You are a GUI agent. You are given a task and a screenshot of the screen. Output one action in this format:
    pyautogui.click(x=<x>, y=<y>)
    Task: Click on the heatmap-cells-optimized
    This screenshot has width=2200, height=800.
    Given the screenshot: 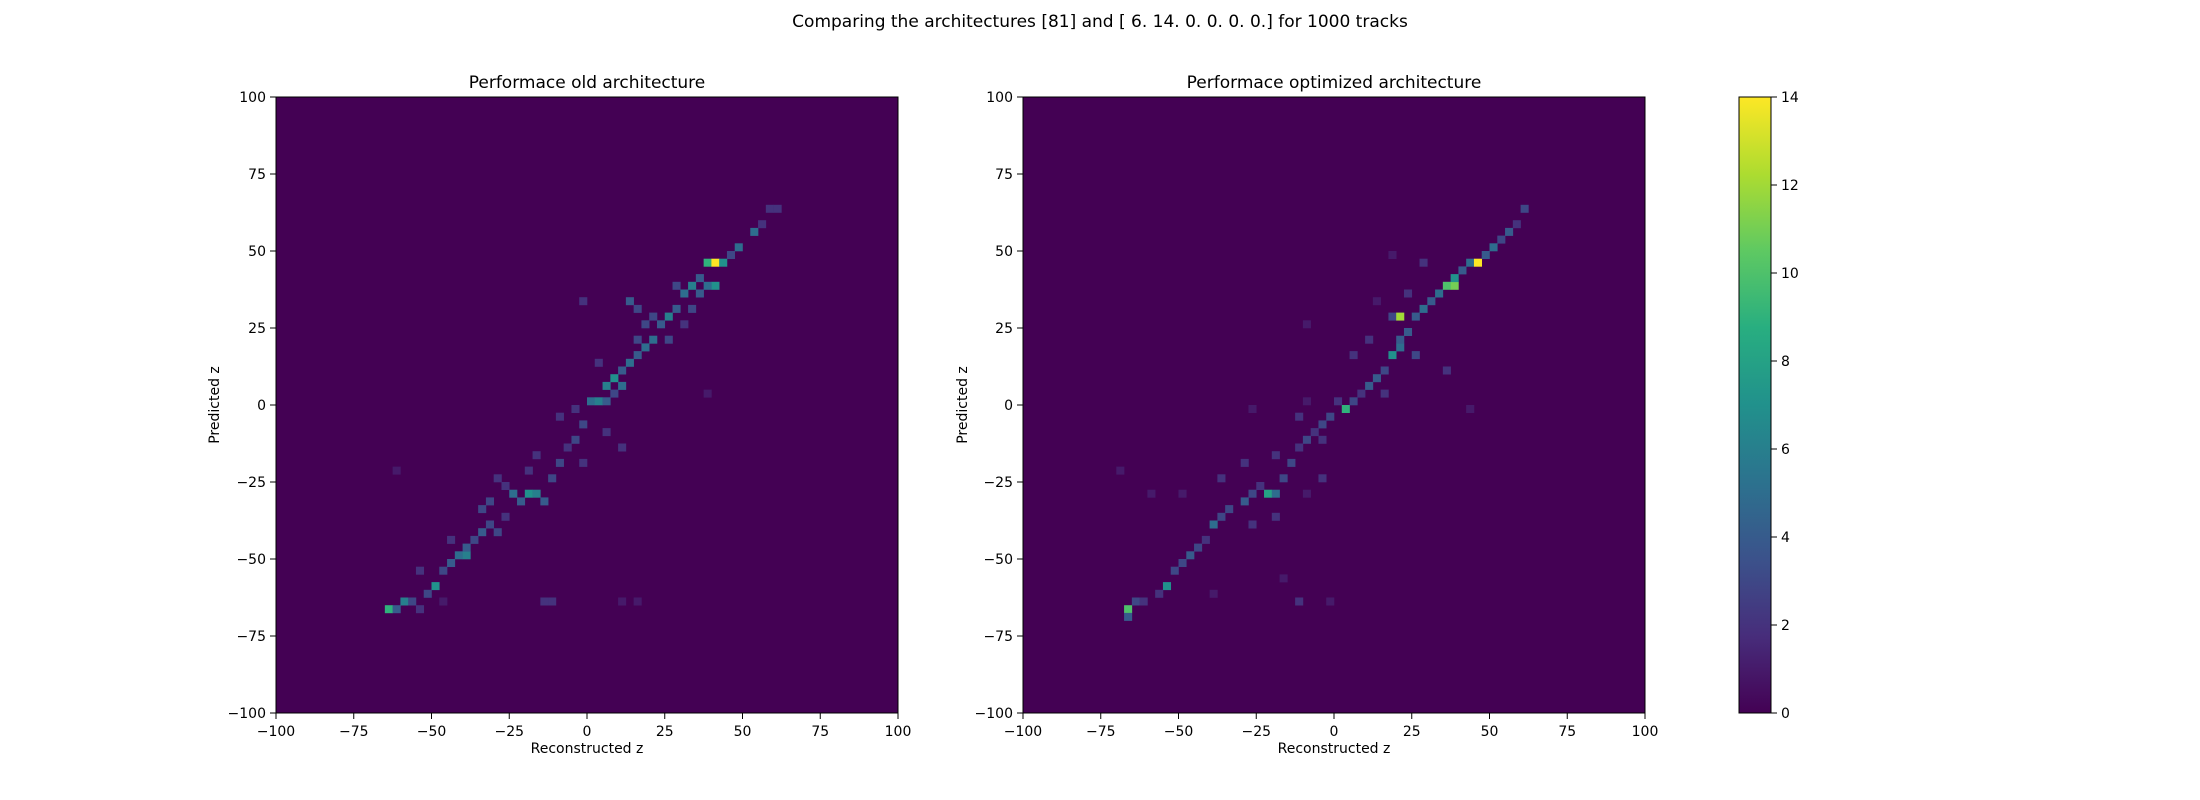 What is the action you would take?
    pyautogui.click(x=1322, y=412)
    